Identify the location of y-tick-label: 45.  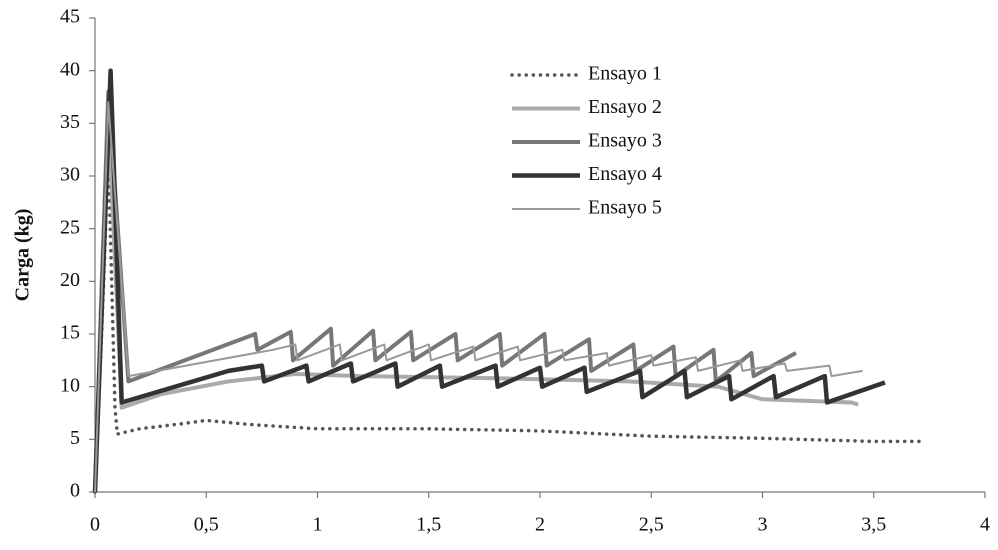
(70, 17).